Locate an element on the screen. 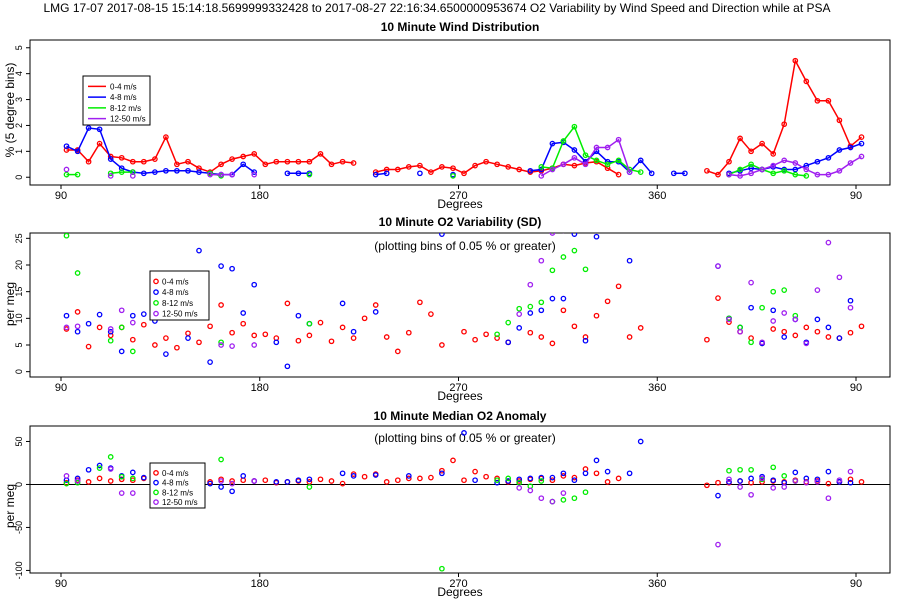  panel-subtitle: (plotting bins of 0.05 % or greater) is located at coordinates (464, 246).